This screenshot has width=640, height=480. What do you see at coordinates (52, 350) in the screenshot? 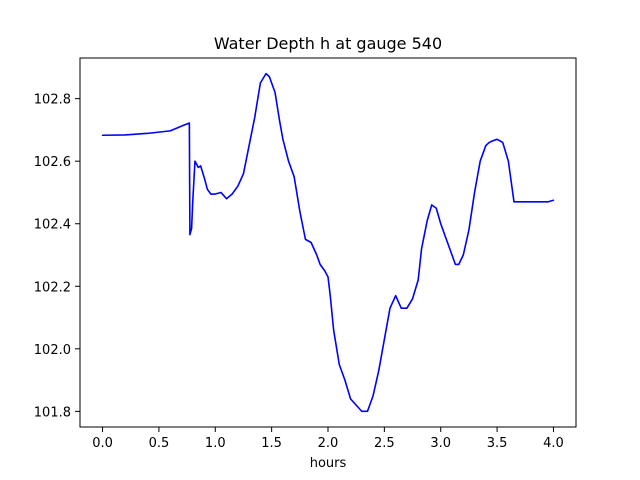
I see `y-tick-label: 102.0` at bounding box center [52, 350].